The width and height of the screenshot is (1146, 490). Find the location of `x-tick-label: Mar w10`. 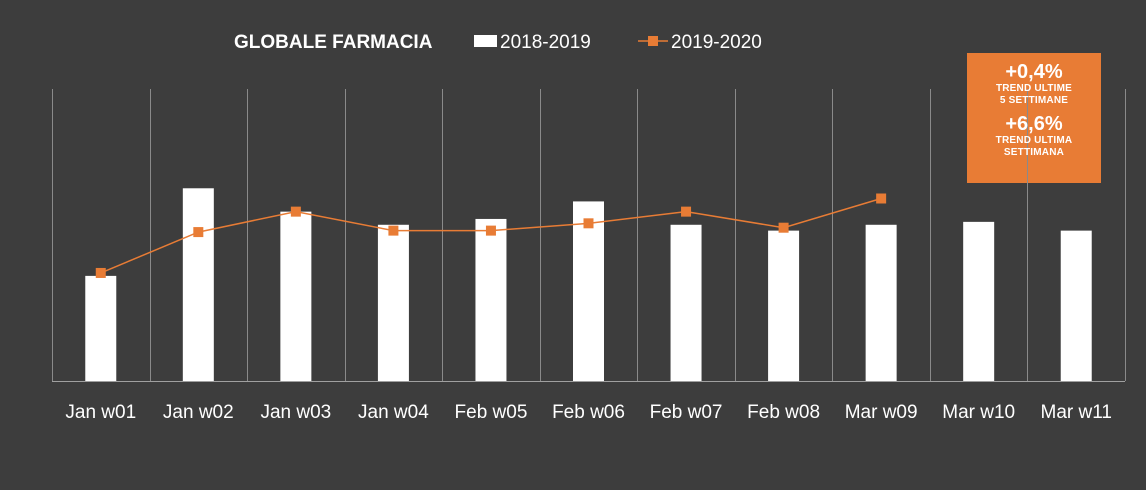

x-tick-label: Mar w10 is located at coordinates (978, 412).